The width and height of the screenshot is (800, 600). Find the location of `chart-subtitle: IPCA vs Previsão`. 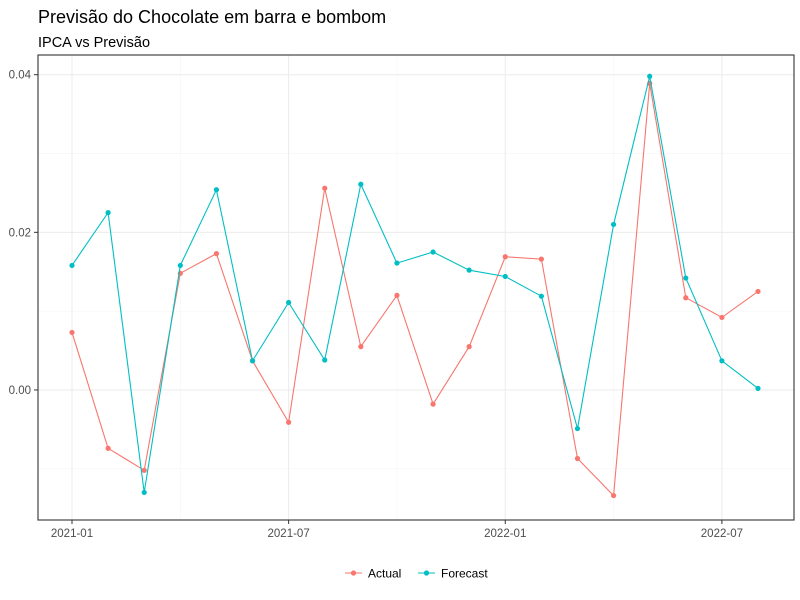

chart-subtitle: IPCA vs Previsão is located at coordinates (94, 43).